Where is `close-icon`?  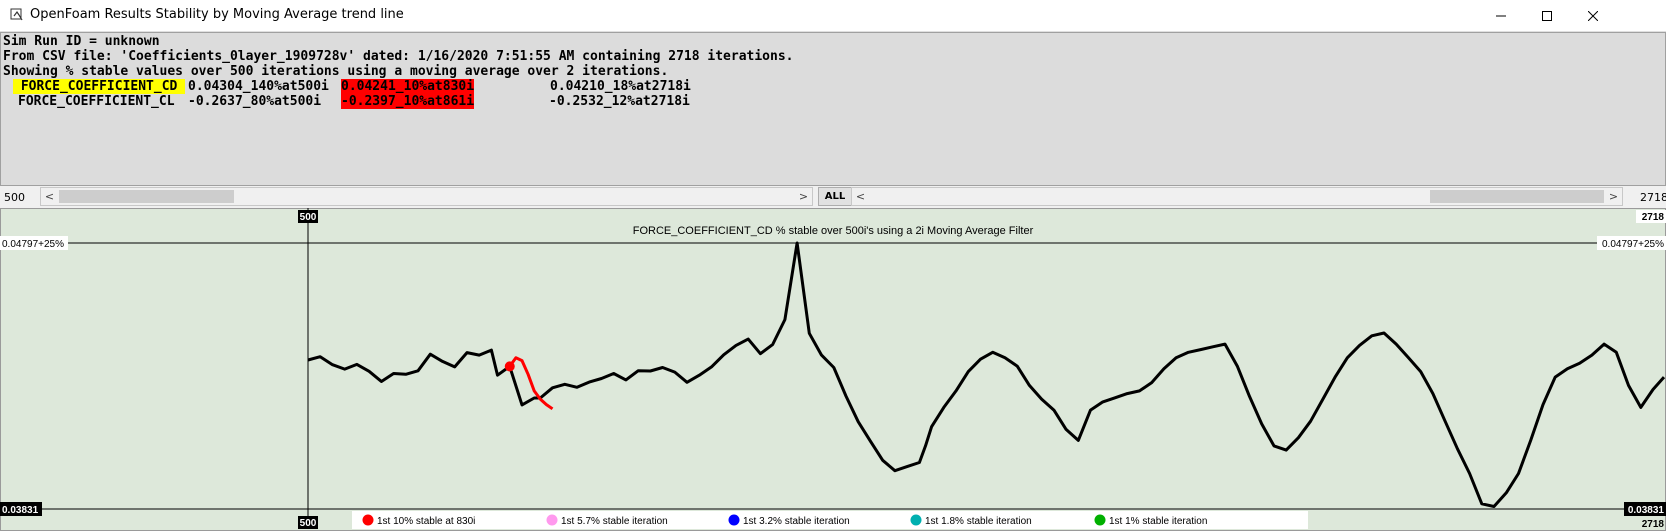
close-icon is located at coordinates (1593, 15).